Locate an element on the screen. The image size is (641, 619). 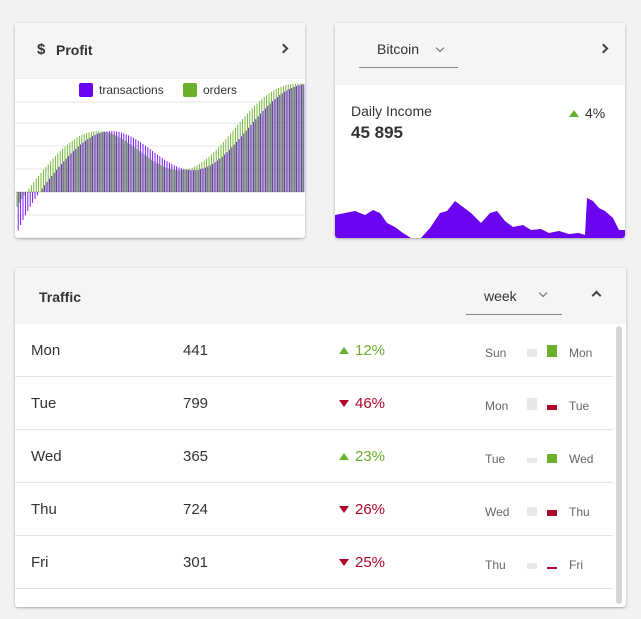
income-trend-value: 4% is located at coordinates (595, 113).